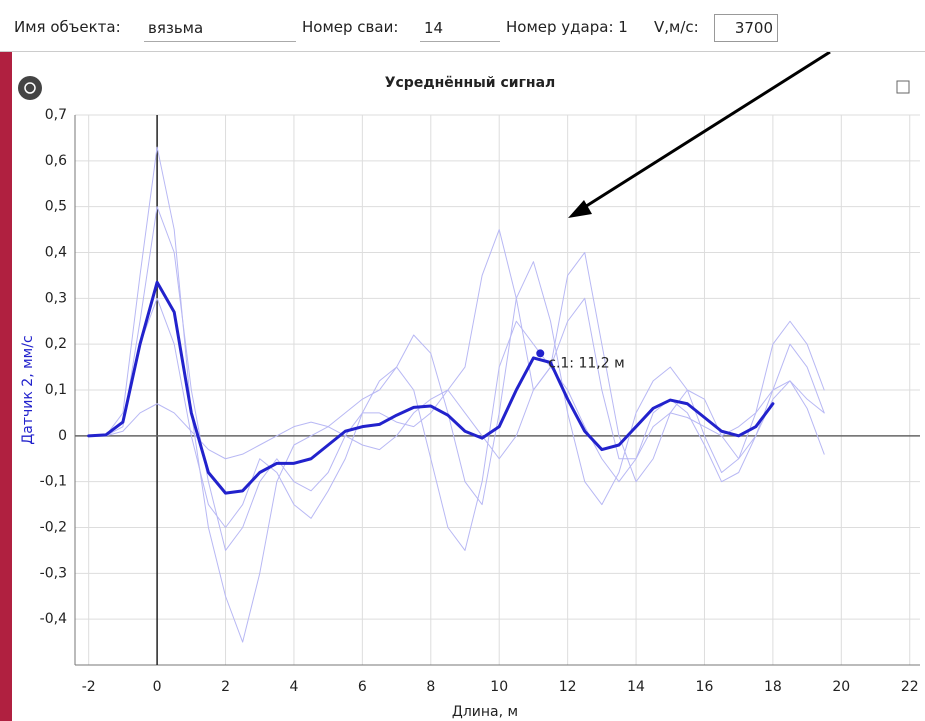 The image size is (925, 721). Describe the element at coordinates (540, 353) in the screenshot. I see `annotation-marker` at that location.